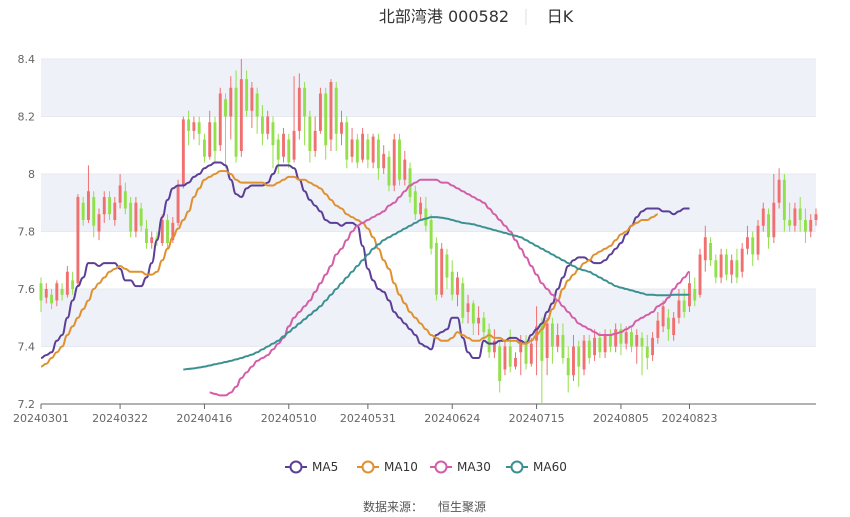 The width and height of the screenshot is (850, 517). What do you see at coordinates (27, 404) in the screenshot?
I see `y-tick-label: 7.2` at bounding box center [27, 404].